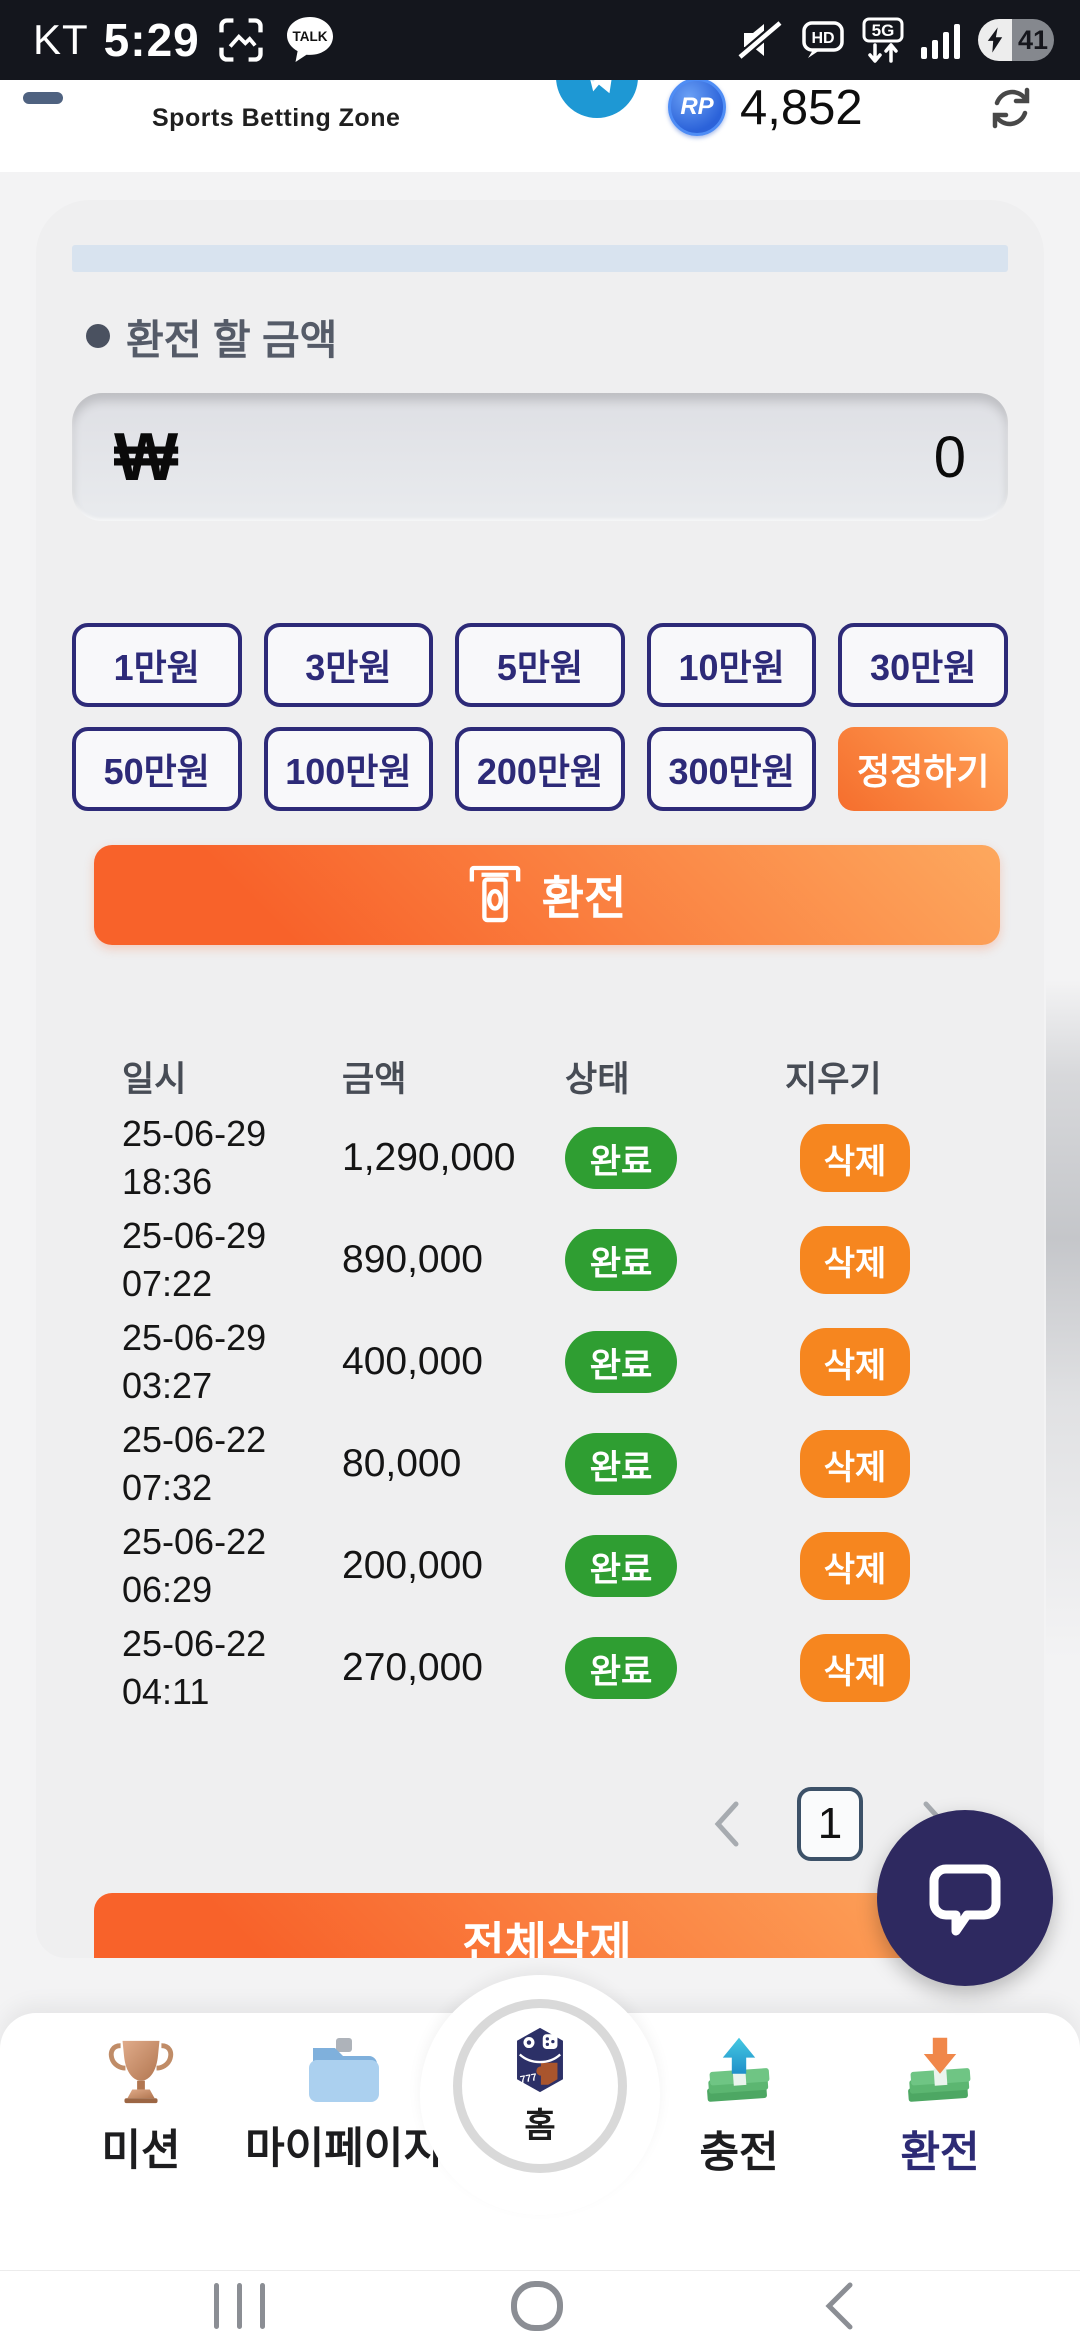  What do you see at coordinates (584, 898) in the screenshot?
I see `exchange-submit-label: 환전` at bounding box center [584, 898].